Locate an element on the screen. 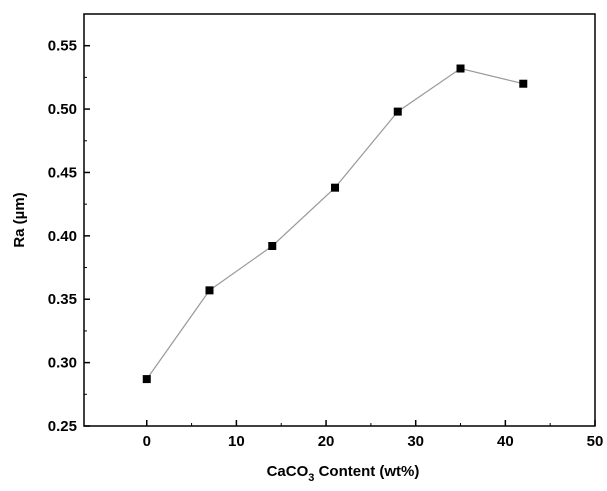 Image resolution: width=607 pixels, height=491 pixels. x-axis-title-subscript: 3 is located at coordinates (311, 478).